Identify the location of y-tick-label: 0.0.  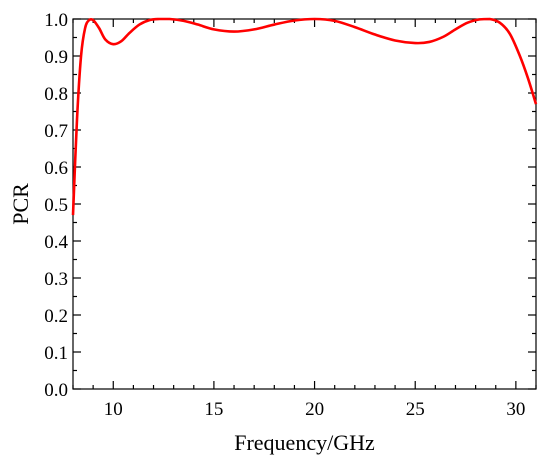
(56, 390).